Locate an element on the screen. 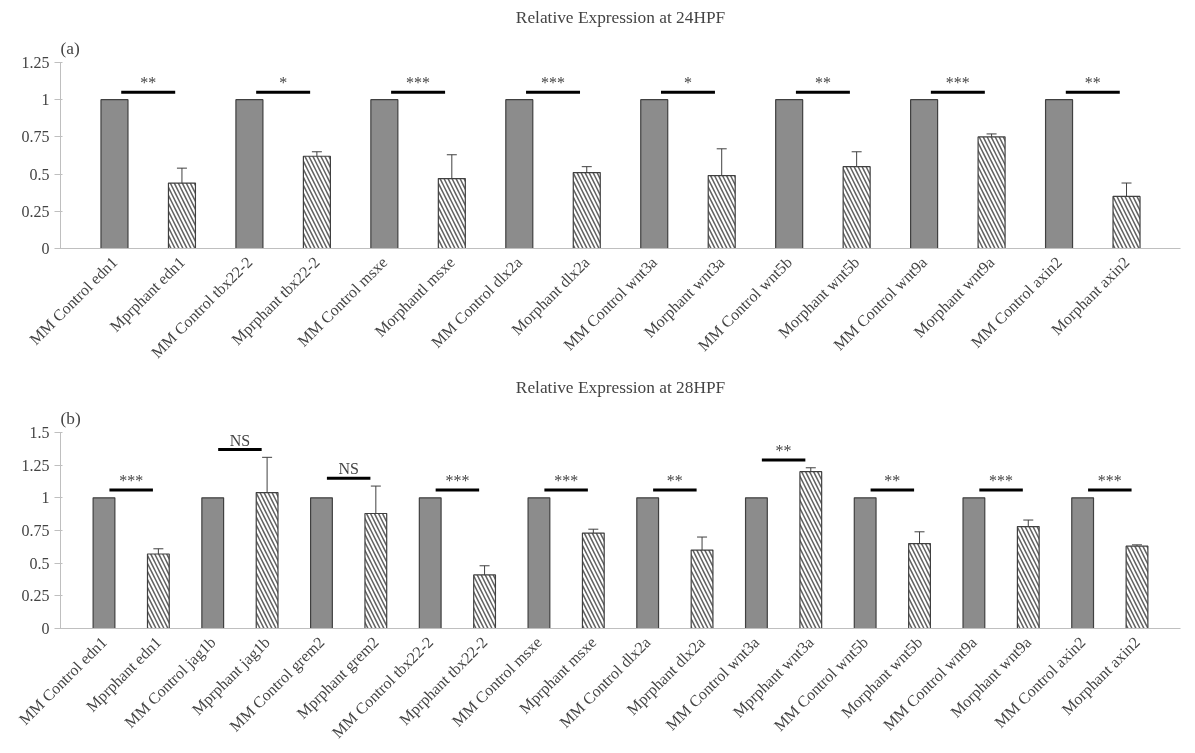 The width and height of the screenshot is (1195, 753). y-tick-label: 1.5 is located at coordinates (39, 432).